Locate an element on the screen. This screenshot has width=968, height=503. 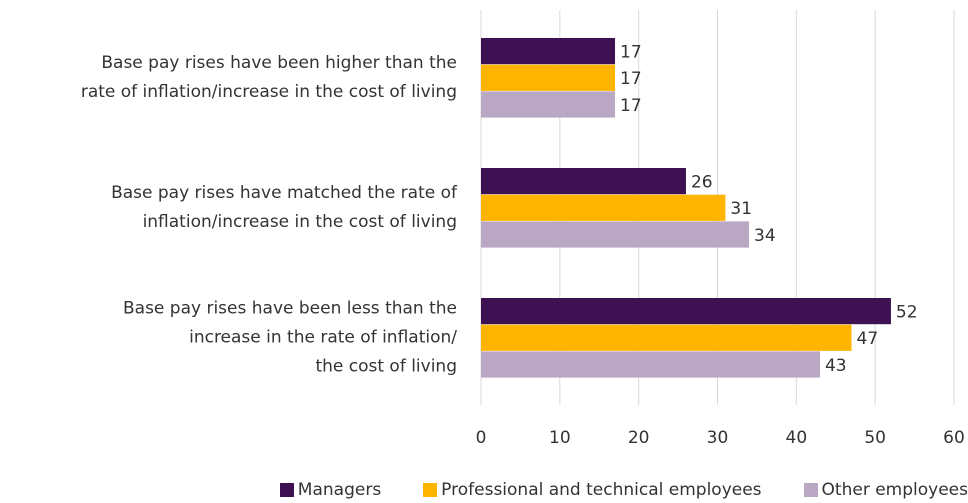
legend-item: Professional and technical employees is located at coordinates (592, 490).